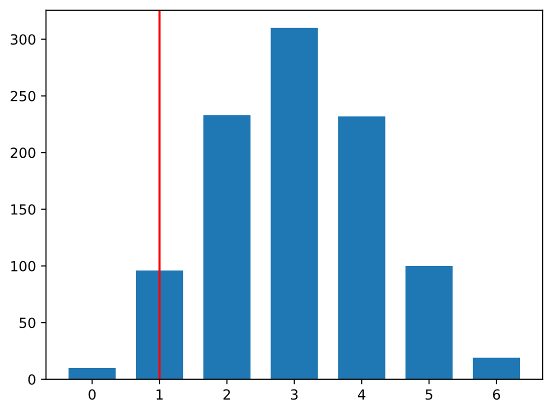  I want to click on x-tick-label: 1, so click(159, 394).